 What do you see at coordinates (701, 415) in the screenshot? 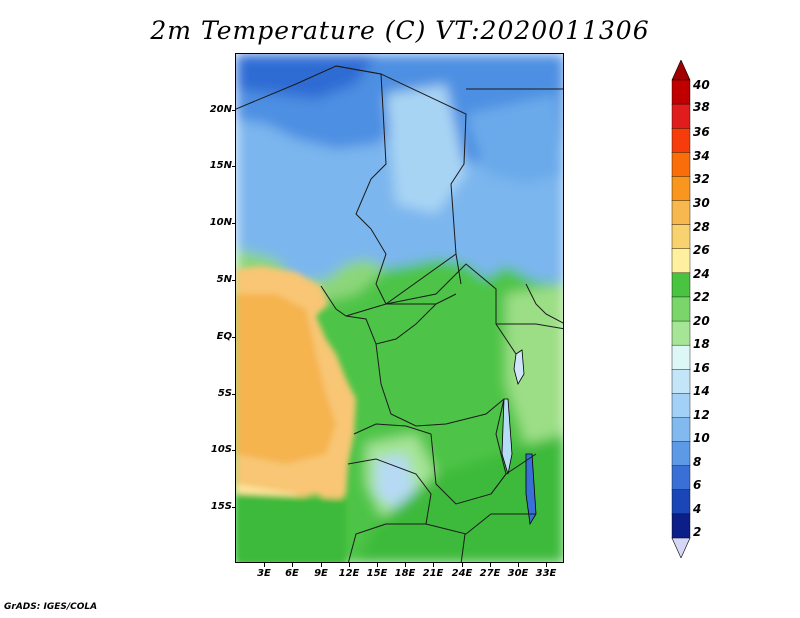
I see `colorbar-label: 12` at bounding box center [701, 415].